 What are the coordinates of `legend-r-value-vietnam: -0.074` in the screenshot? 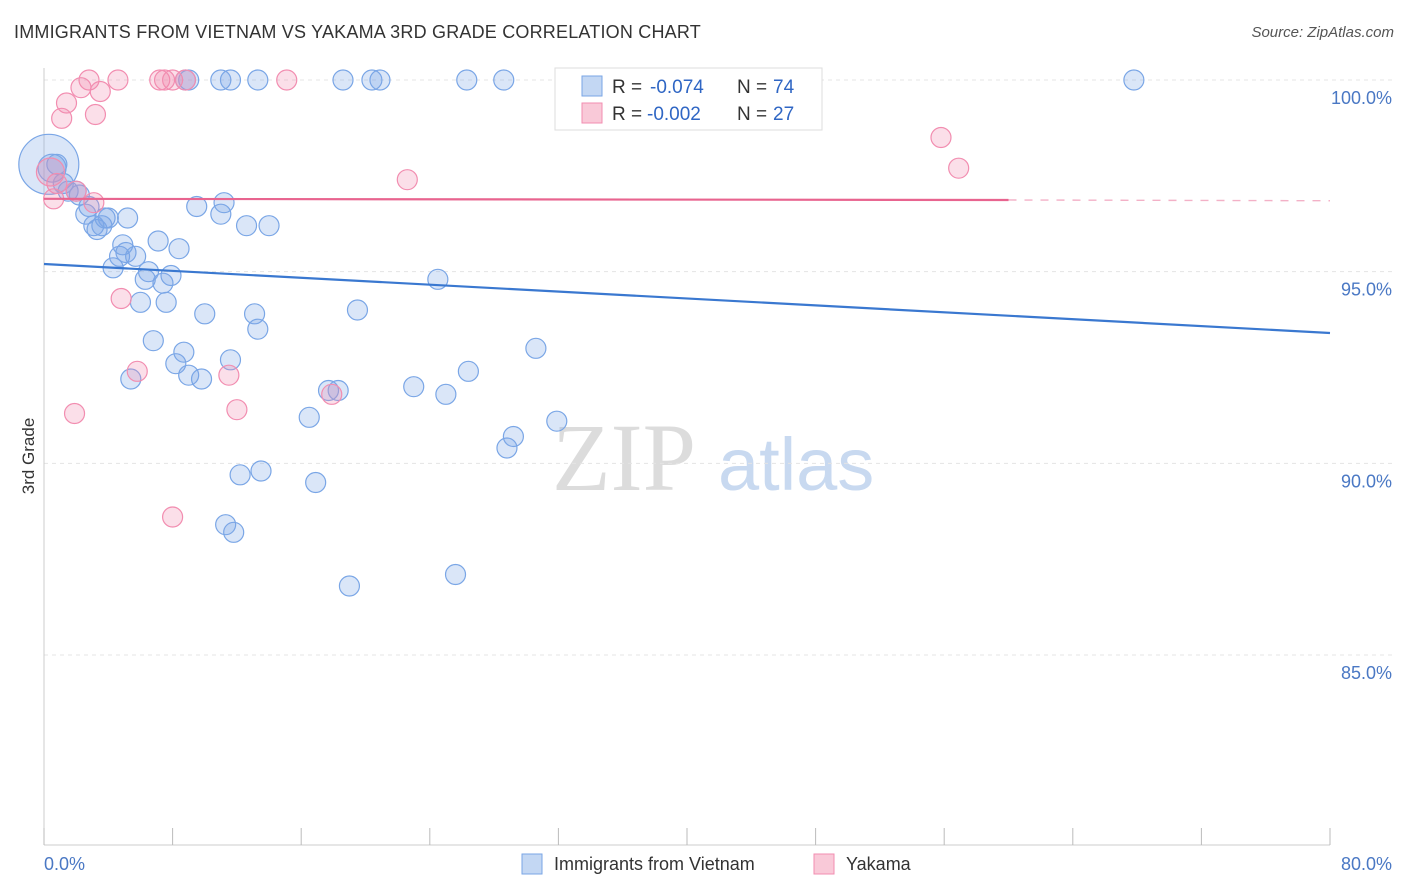 It's located at (677, 87).